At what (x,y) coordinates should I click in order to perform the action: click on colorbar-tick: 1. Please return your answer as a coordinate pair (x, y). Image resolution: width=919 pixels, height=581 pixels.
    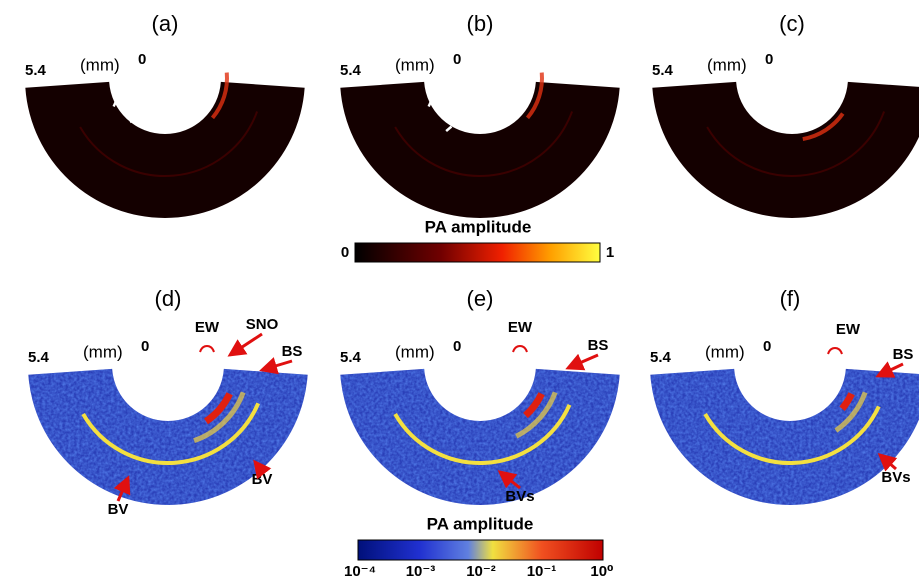
    Looking at the image, I should click on (610, 252).